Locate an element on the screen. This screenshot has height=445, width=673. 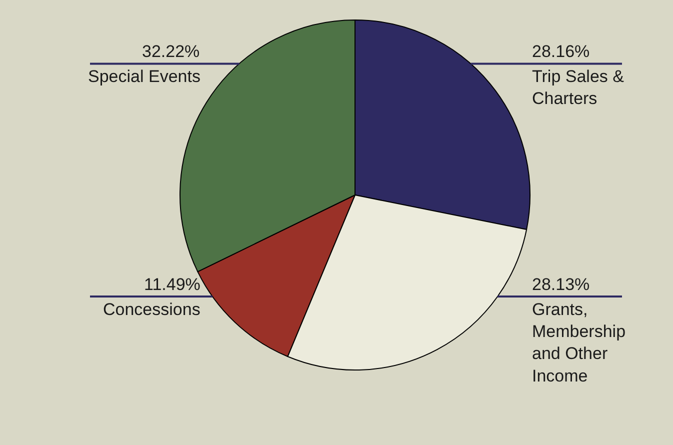
data-label: 32.22% is located at coordinates (171, 51).